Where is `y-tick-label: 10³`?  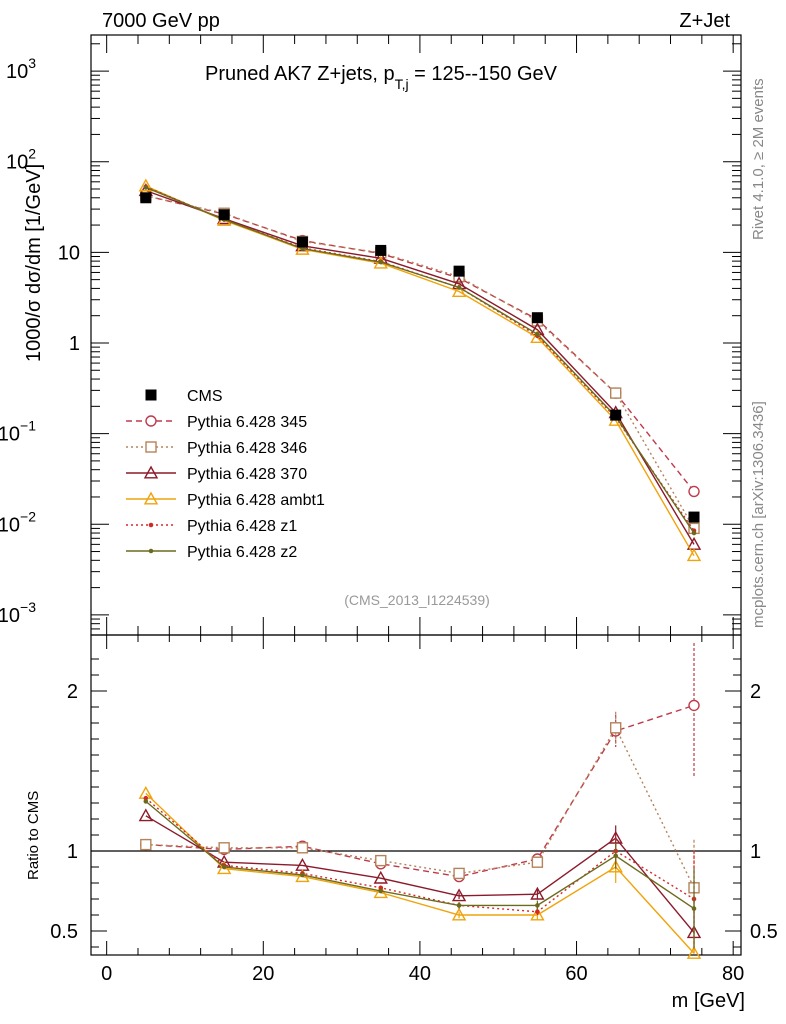 y-tick-label: 10³ is located at coordinates (21, 69).